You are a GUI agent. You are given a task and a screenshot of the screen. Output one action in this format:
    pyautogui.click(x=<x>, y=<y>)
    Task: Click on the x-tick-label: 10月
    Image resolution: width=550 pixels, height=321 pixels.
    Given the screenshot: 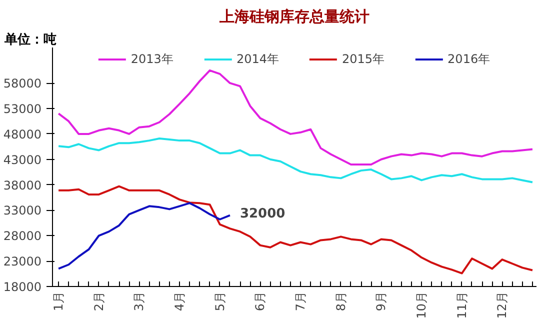 What is the action you would take?
    pyautogui.click(x=421, y=305)
    